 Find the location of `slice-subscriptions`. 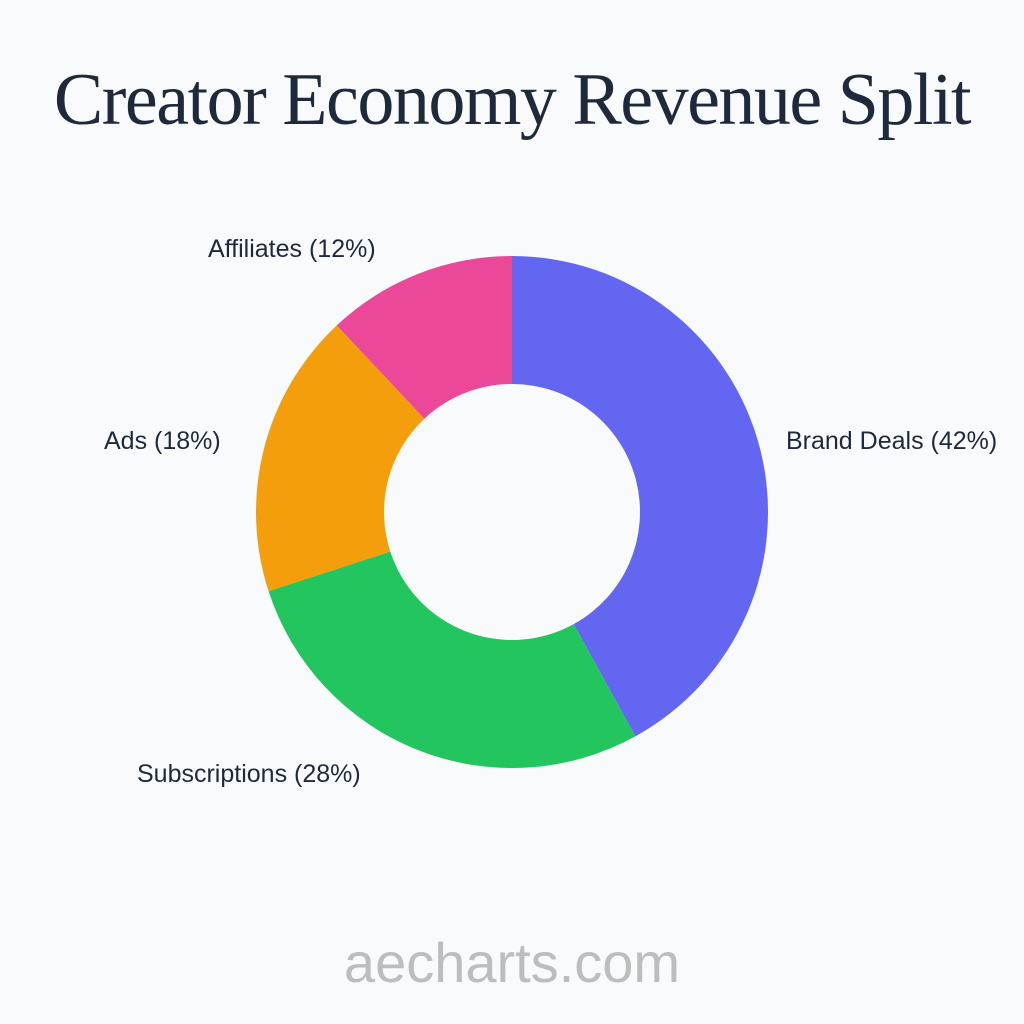

slice-subscriptions is located at coordinates (452, 659).